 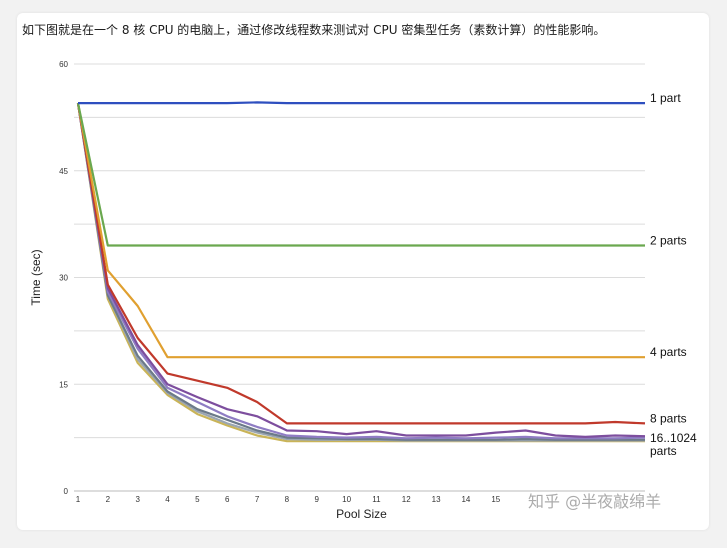 I want to click on x-tick-label: 1, so click(x=78, y=499).